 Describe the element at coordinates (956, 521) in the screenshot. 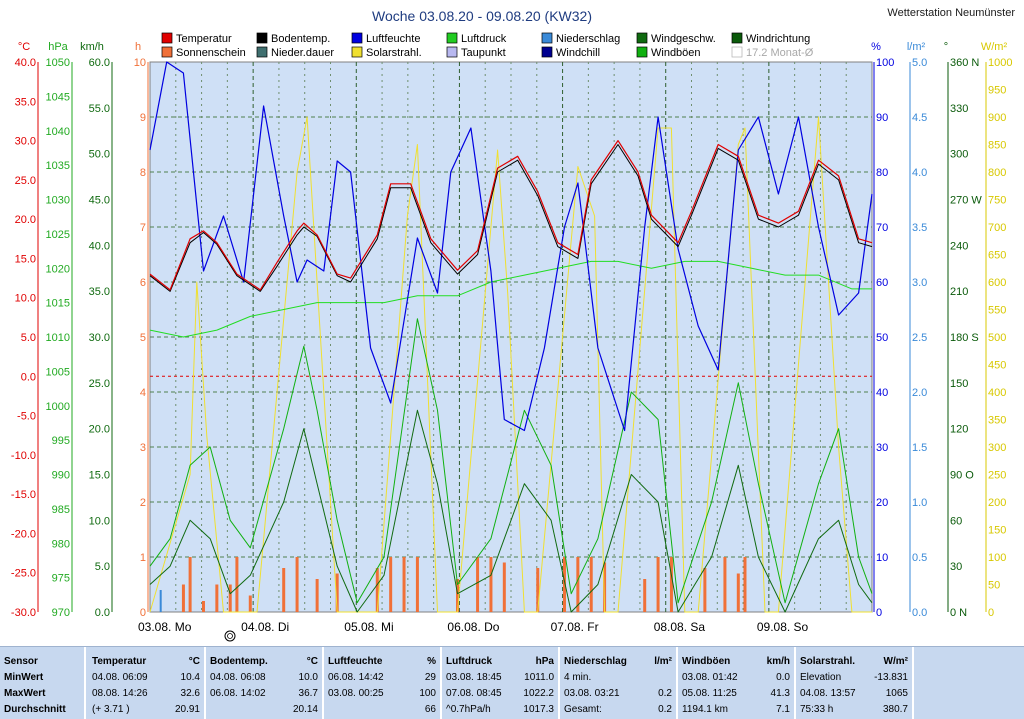

I see `tick-label-dir: 60` at that location.